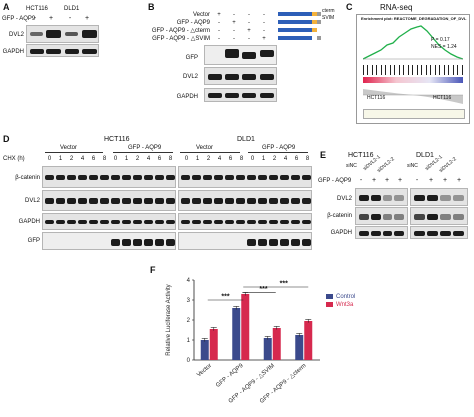 This screenshot has width=474, height=417. Describe the element at coordinates (387, 180) in the screenshot. I see `panel-e-sign: +` at that location.